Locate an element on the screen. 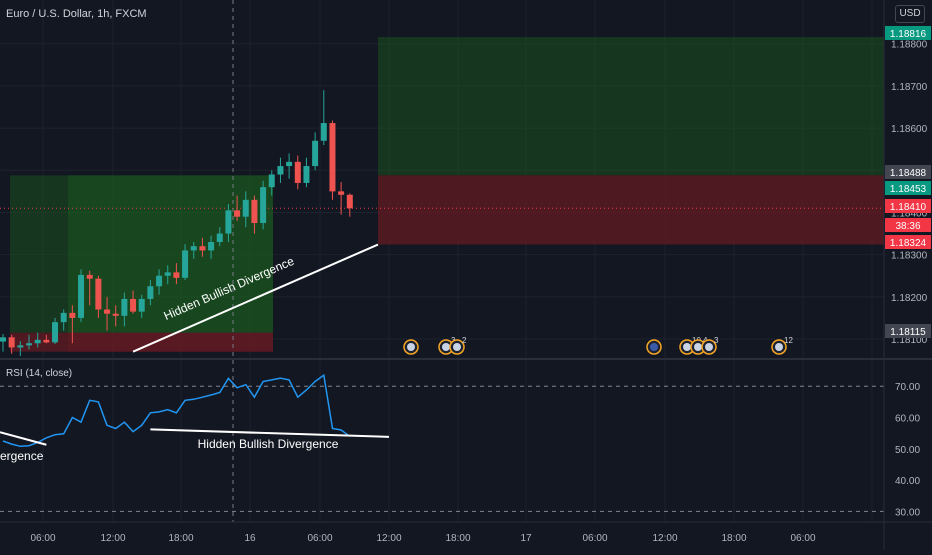 The height and width of the screenshot is (555, 932). time-tick-4: 06:00 is located at coordinates (319, 538).